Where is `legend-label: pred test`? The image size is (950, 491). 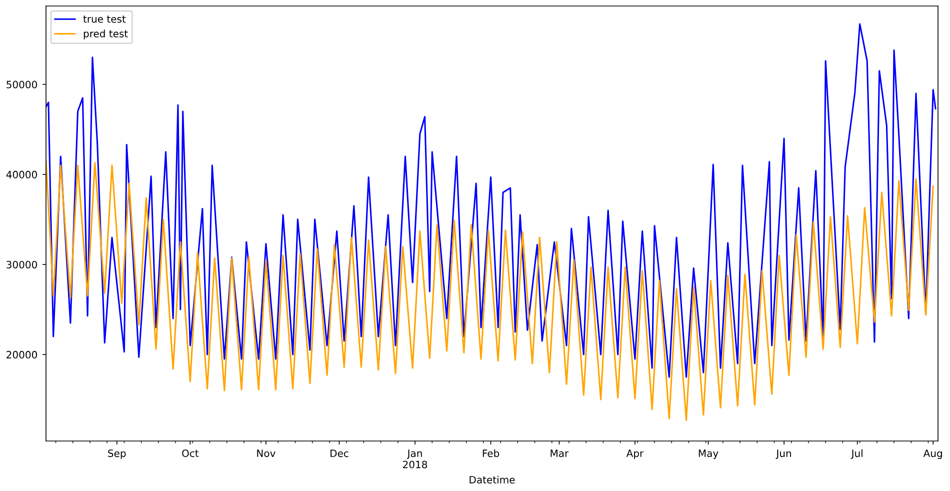
legend-label: pred test is located at coordinates (106, 35).